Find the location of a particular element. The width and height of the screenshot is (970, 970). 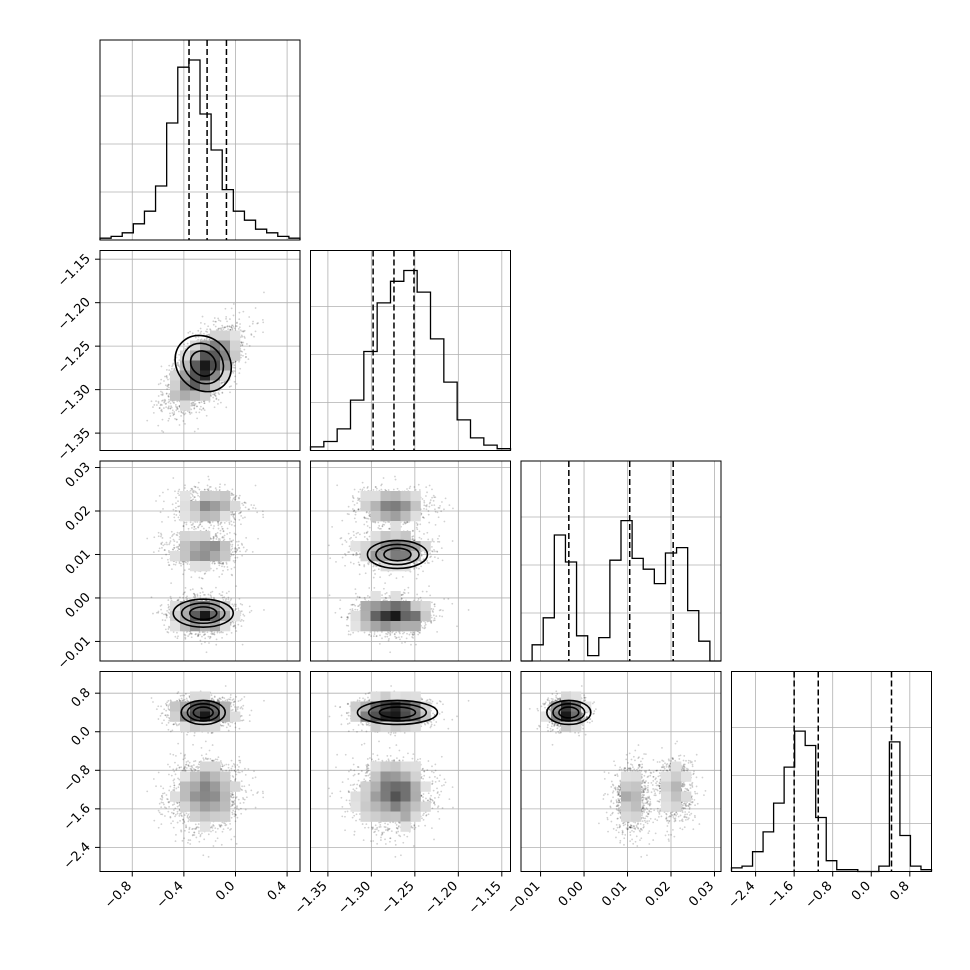

histogram-step is located at coordinates (200, 150).